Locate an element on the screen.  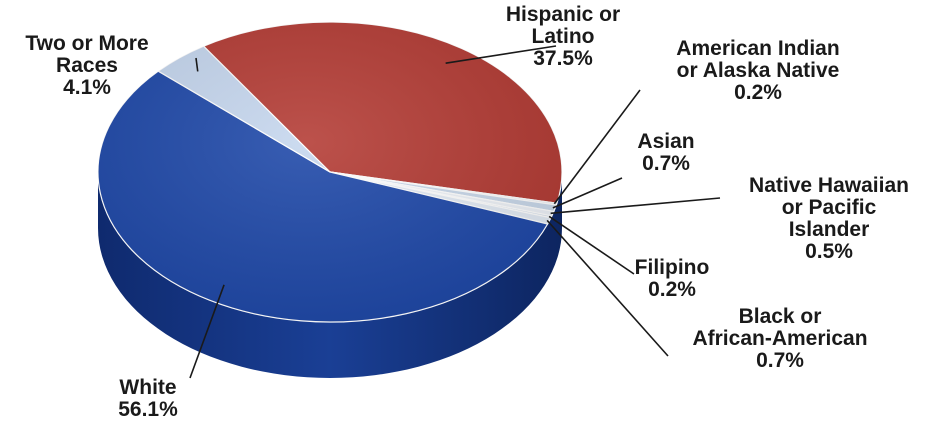
slice-name-label: Black or is located at coordinates (780, 316).